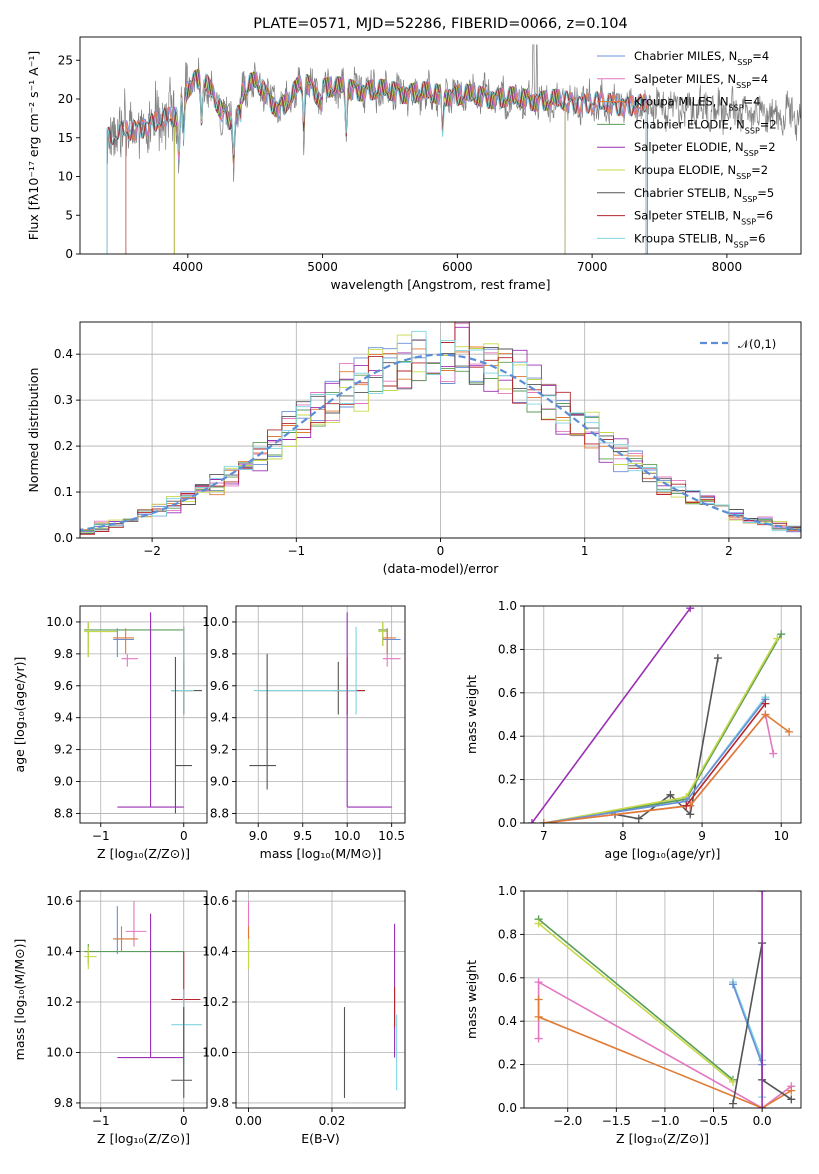 The width and height of the screenshot is (819, 1174). What do you see at coordinates (457, 267) in the screenshot?
I see `x-tick-label: 6000` at bounding box center [457, 267].